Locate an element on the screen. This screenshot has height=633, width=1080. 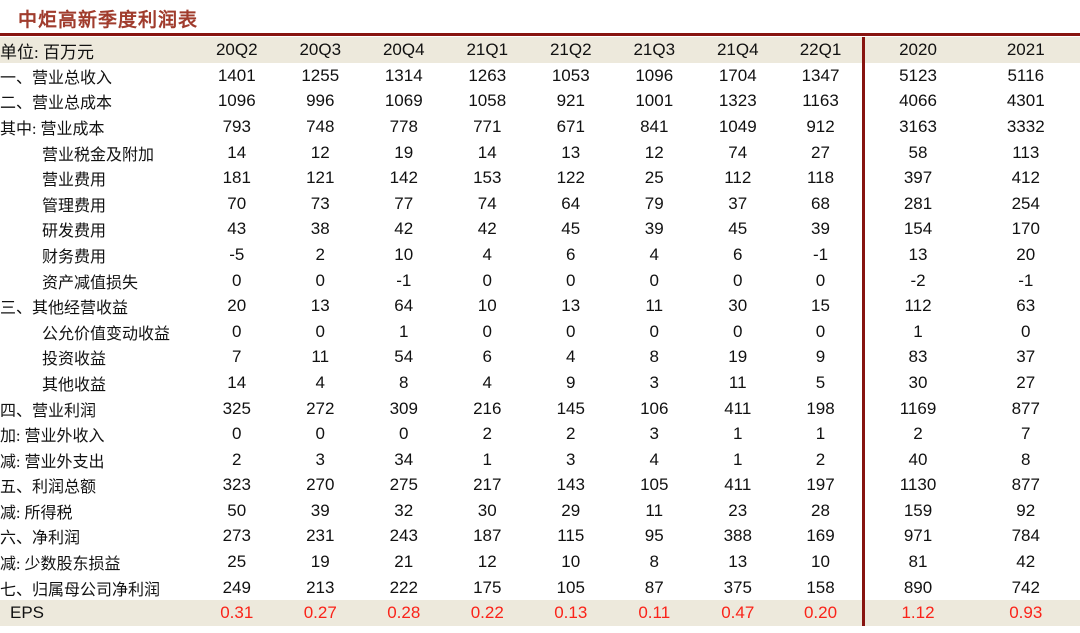
cell-value: 25 is located at coordinates (237, 562).